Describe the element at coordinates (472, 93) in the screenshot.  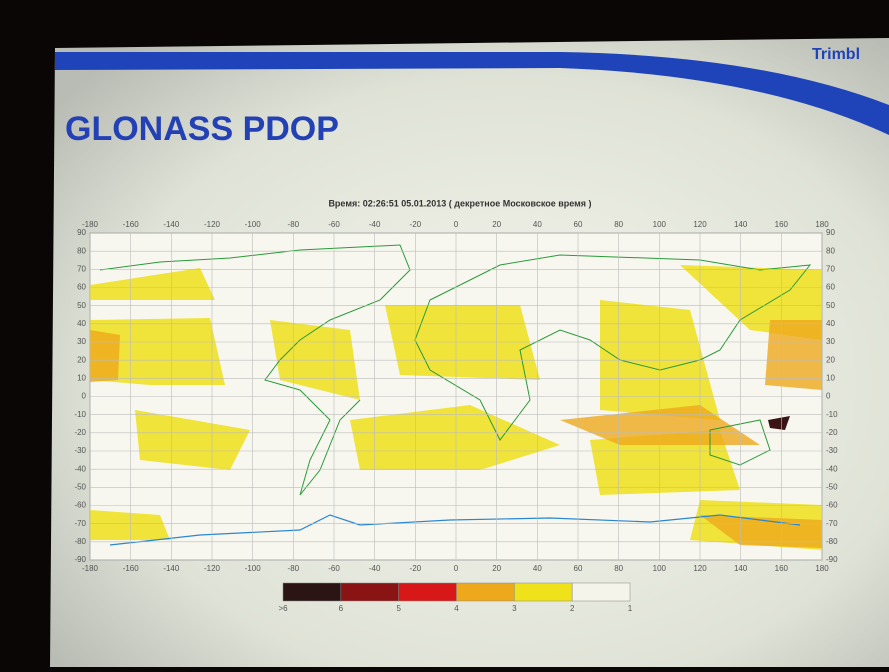
I see `header-band` at that location.